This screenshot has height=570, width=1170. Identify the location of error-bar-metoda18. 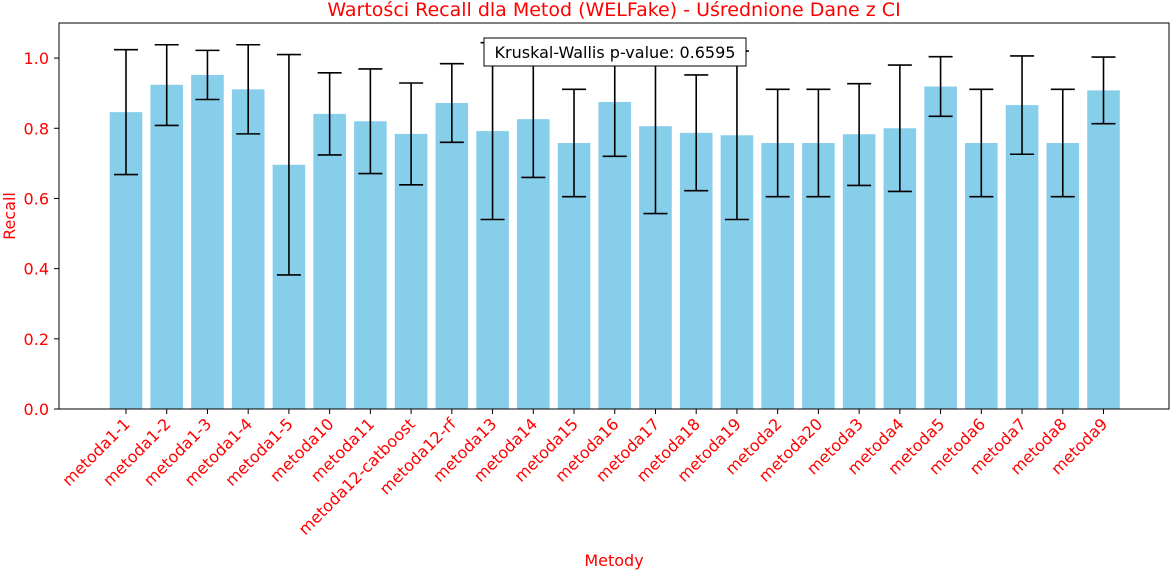
(696, 133).